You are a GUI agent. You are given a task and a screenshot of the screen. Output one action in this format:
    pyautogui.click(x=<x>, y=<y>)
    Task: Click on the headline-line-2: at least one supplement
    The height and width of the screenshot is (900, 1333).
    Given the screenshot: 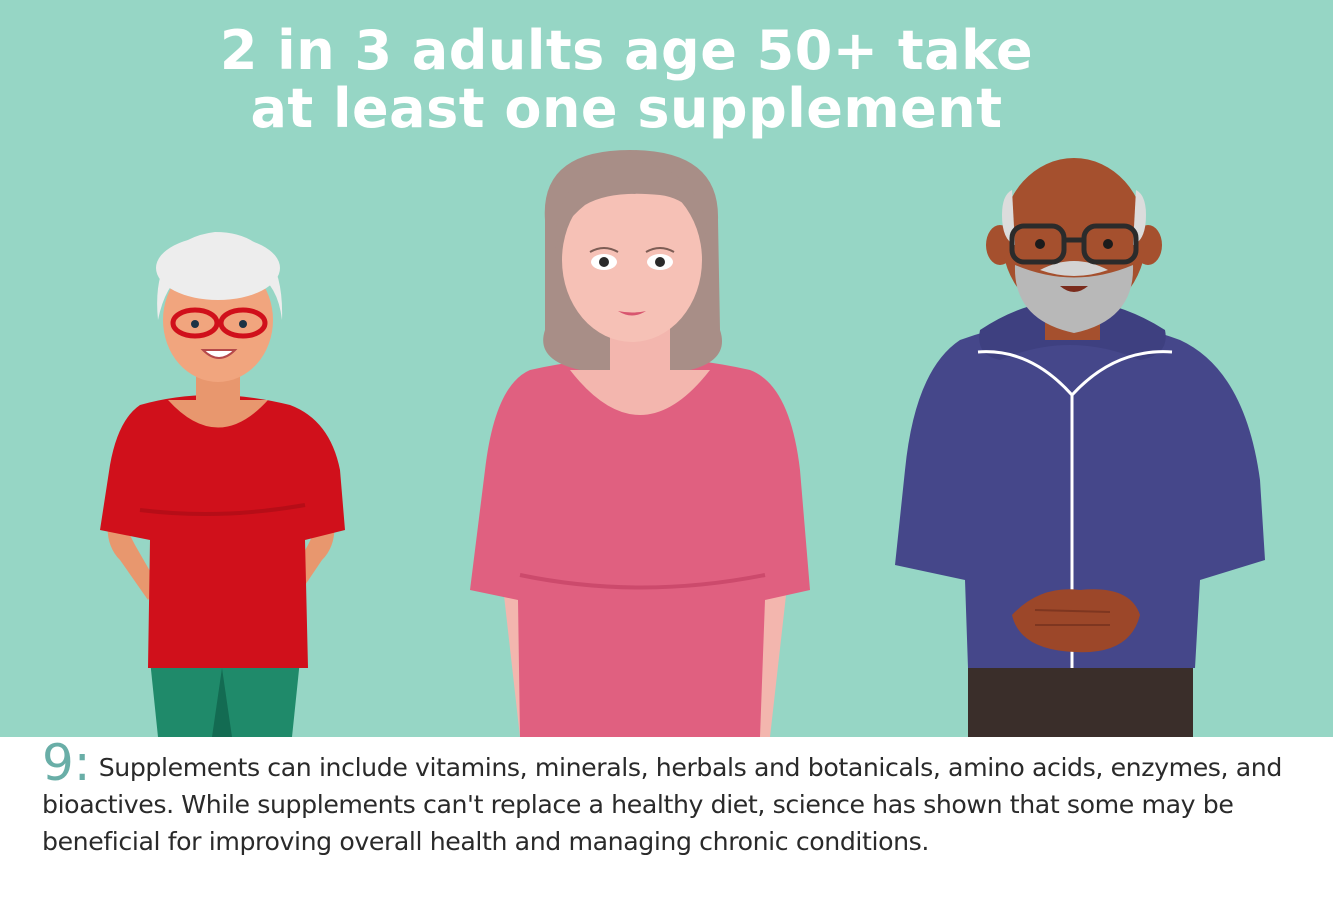 What is the action you would take?
    pyautogui.click(x=626, y=108)
    